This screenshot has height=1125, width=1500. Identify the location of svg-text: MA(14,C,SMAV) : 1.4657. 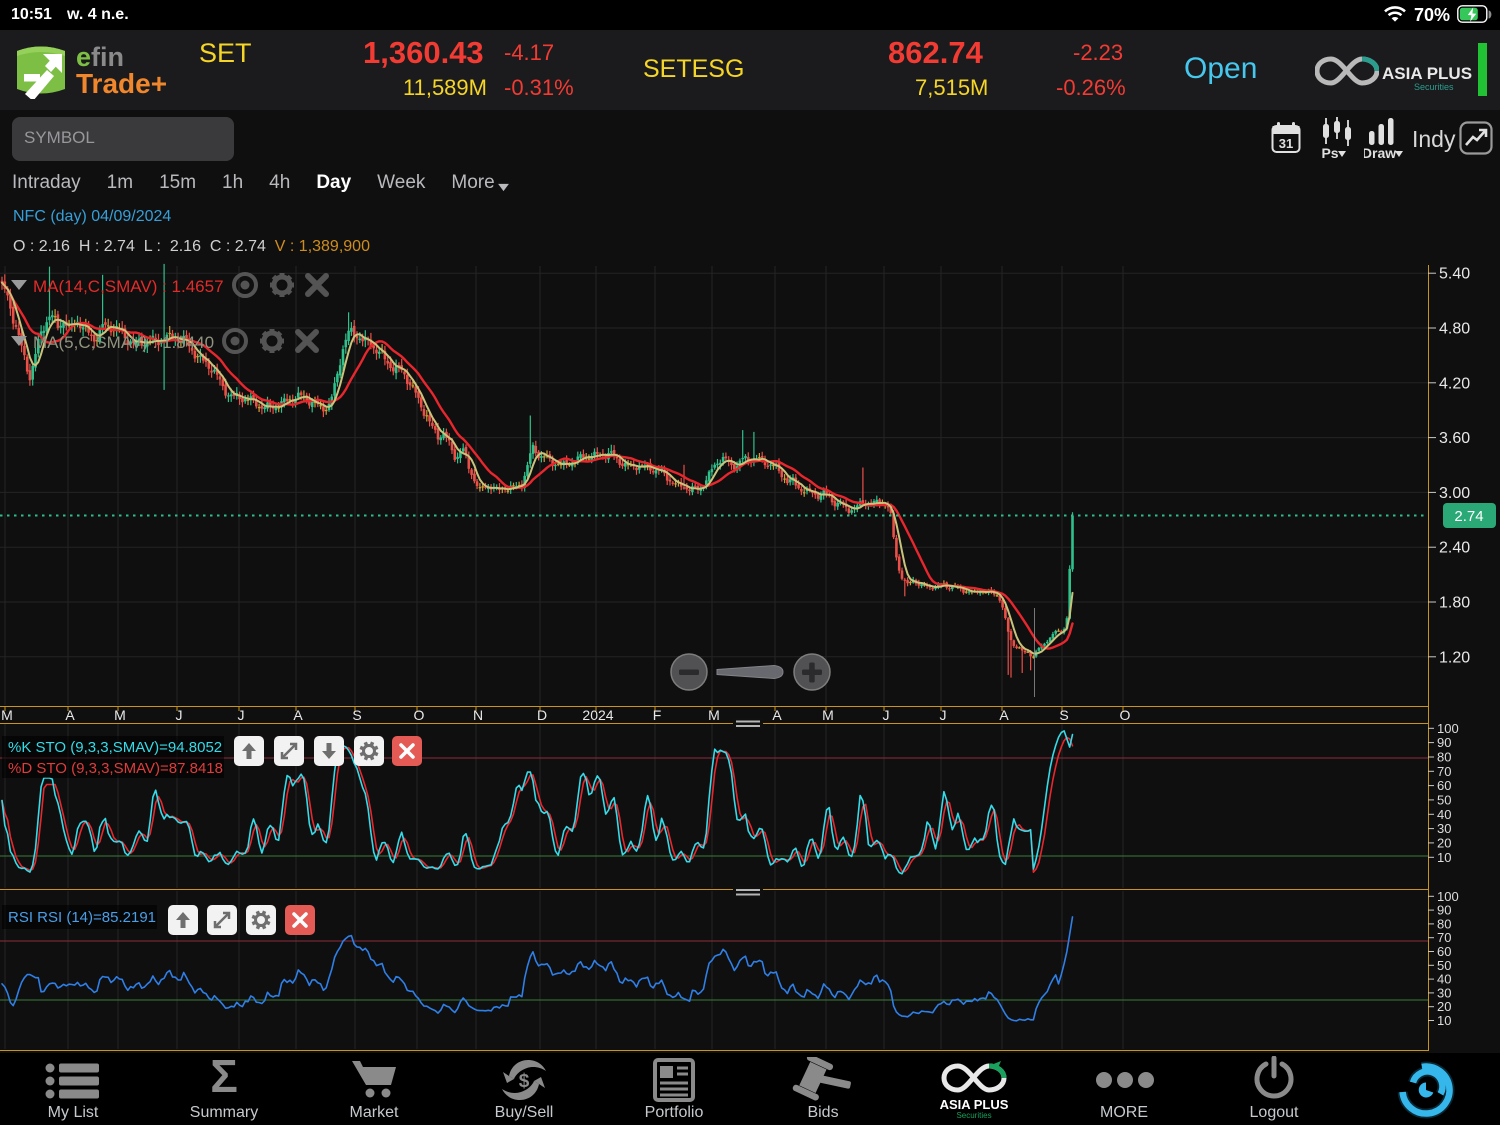
(128, 286).